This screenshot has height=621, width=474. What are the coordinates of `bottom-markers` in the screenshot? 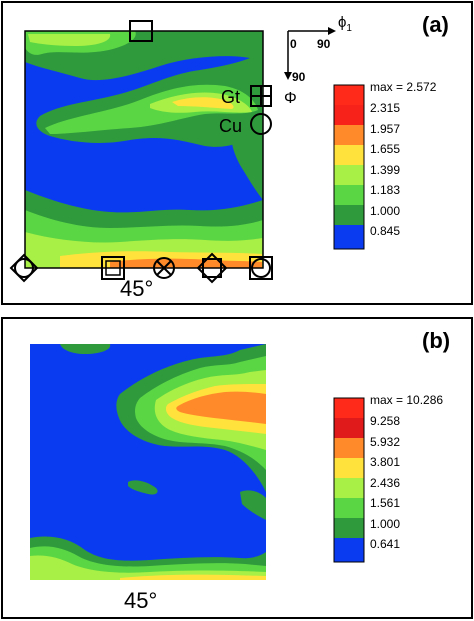 It's located at (141, 268).